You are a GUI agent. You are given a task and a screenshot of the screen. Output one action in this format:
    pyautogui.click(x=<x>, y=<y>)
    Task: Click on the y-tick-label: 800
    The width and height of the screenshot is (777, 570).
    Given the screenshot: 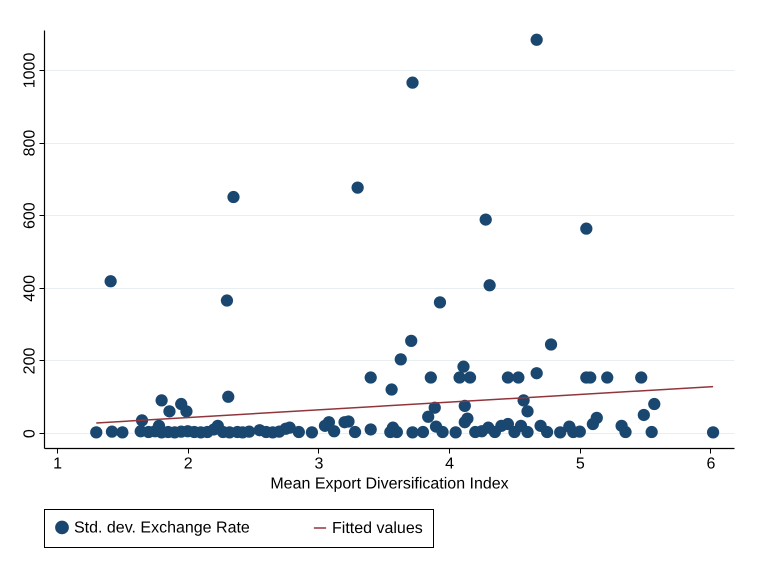 What is the action you would take?
    pyautogui.click(x=30, y=143)
    